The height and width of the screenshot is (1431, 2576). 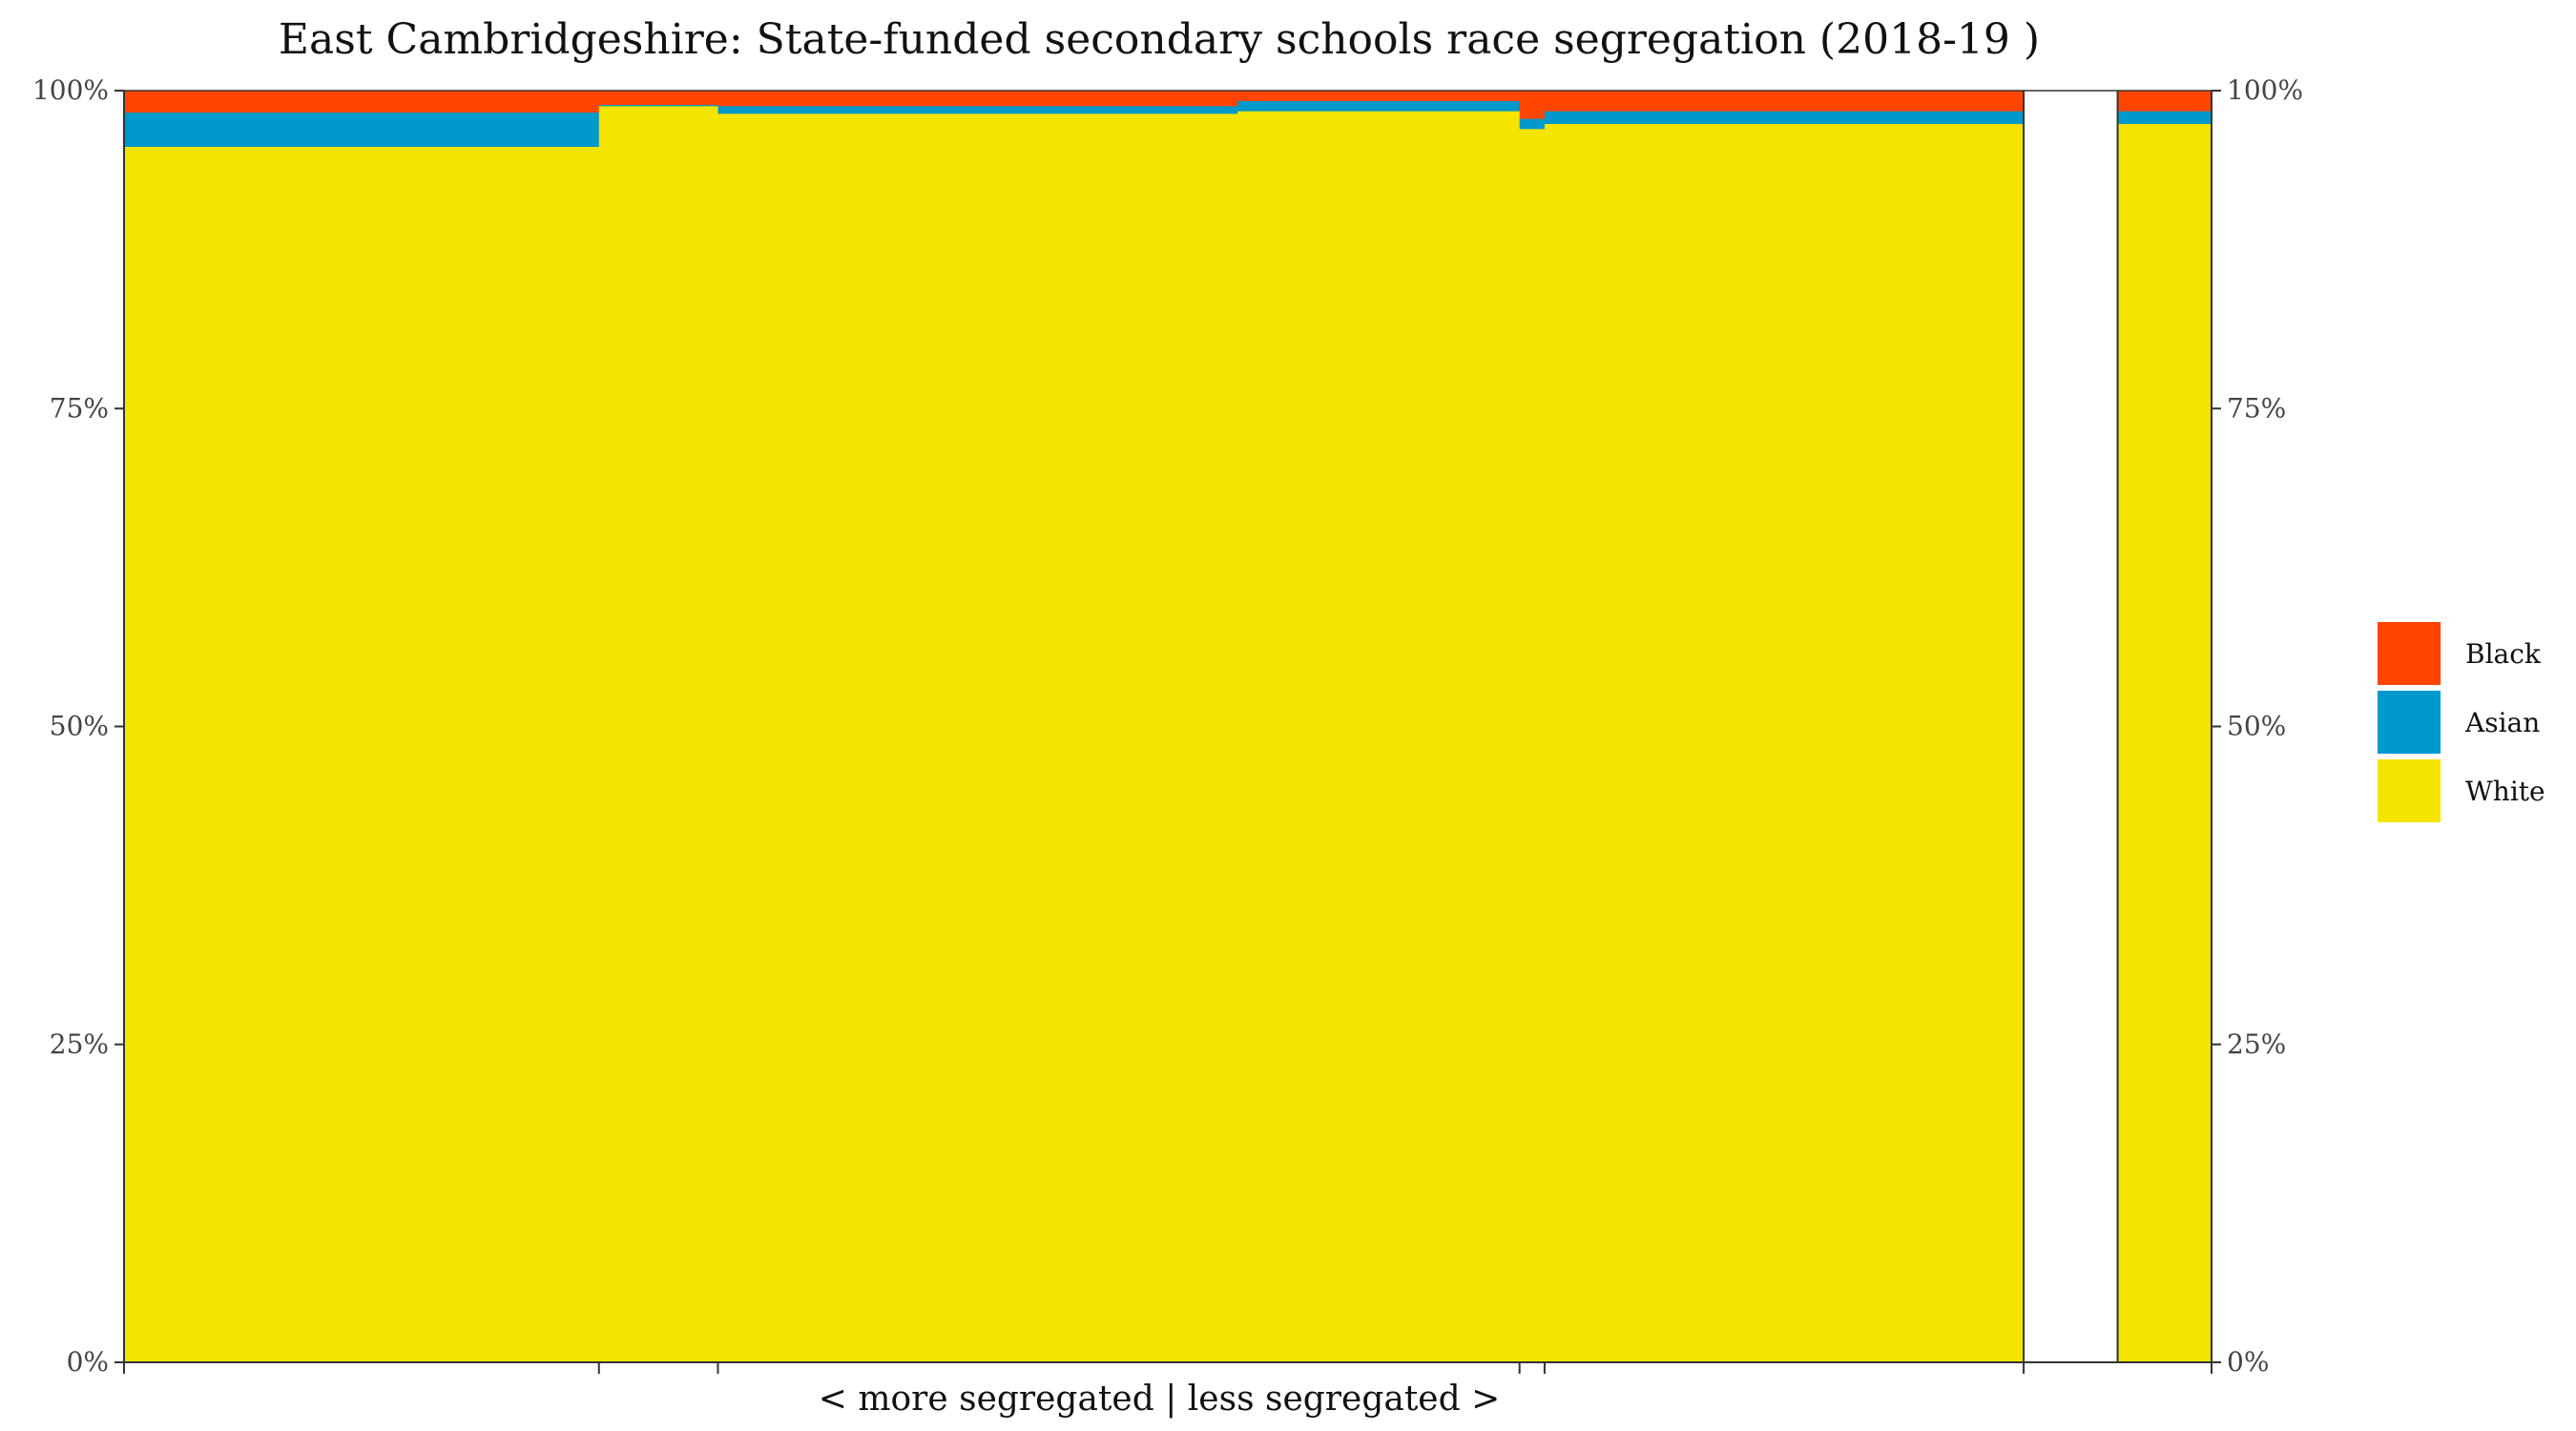 I want to click on bar-school-6-black, so click(x=1784, y=101).